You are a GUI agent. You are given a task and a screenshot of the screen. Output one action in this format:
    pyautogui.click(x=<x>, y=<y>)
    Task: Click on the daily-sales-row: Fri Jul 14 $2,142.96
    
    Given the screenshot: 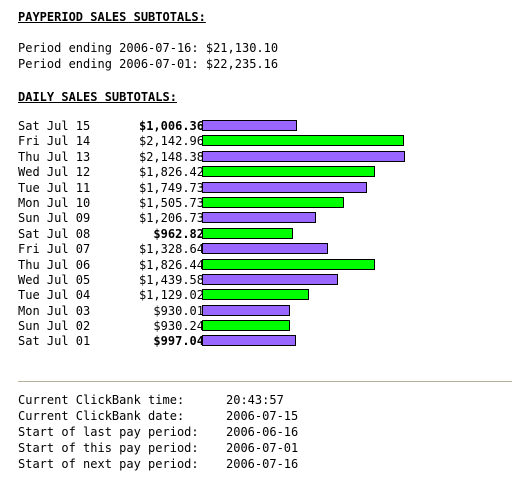 What is the action you would take?
    pyautogui.click(x=268, y=141)
    